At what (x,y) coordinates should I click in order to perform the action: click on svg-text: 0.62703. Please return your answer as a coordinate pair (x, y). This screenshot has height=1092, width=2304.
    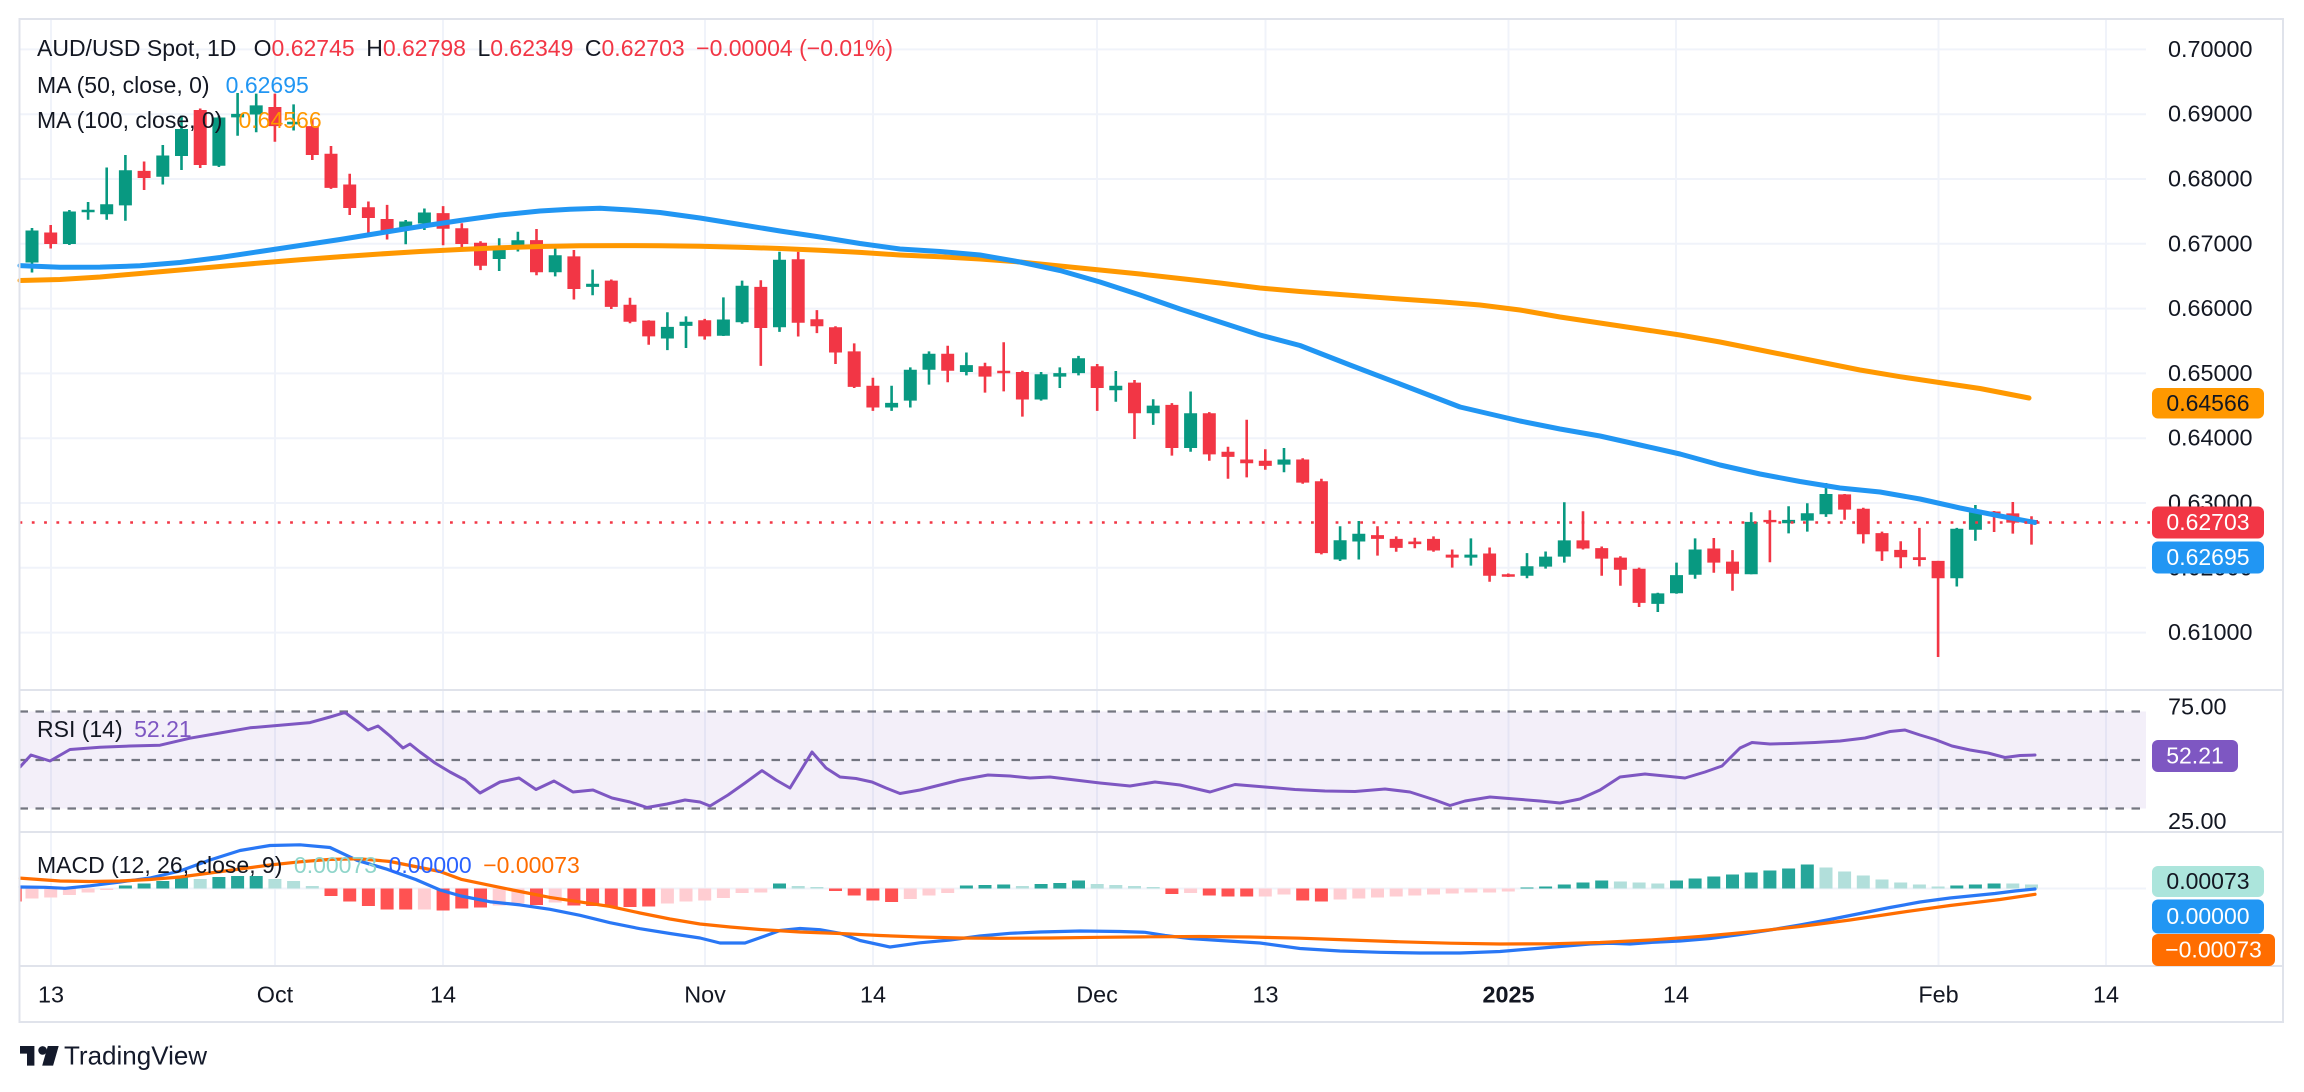
    Looking at the image, I should click on (2207, 522).